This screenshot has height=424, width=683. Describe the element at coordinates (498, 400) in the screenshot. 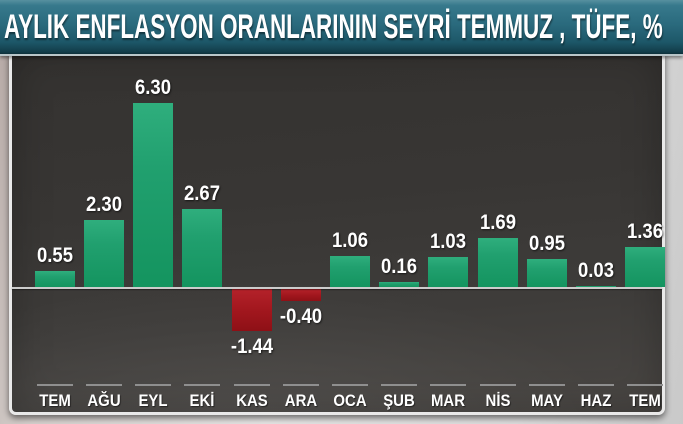

I see `month-label: NİS` at that location.